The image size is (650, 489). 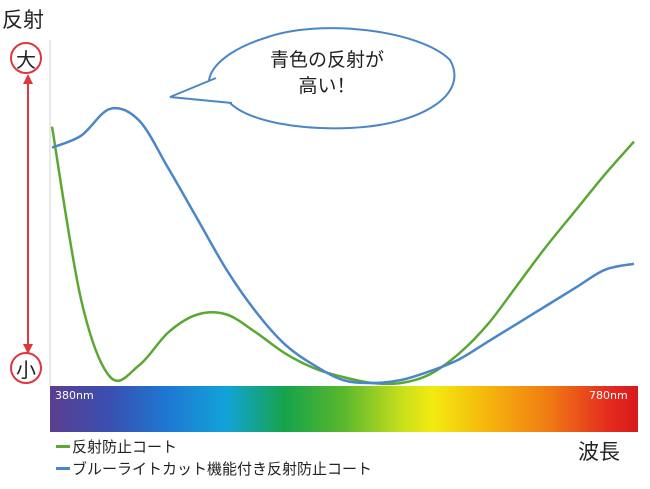 What do you see at coordinates (26, 58) in the screenshot?
I see `y-scale-high: 大` at bounding box center [26, 58].